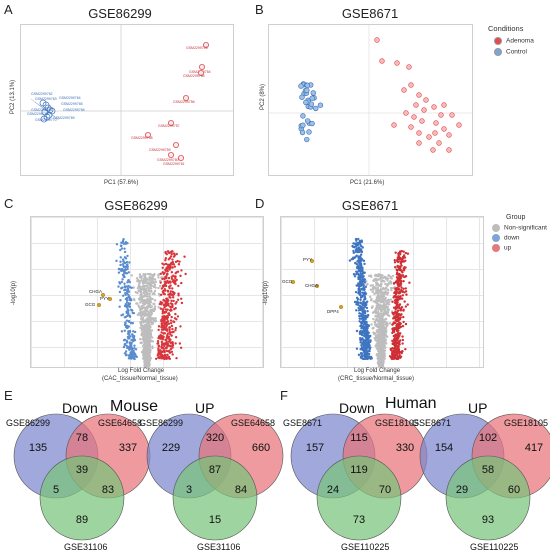 This screenshot has width=550, height=555. I want to click on venn-circle-c, so click(488, 498).